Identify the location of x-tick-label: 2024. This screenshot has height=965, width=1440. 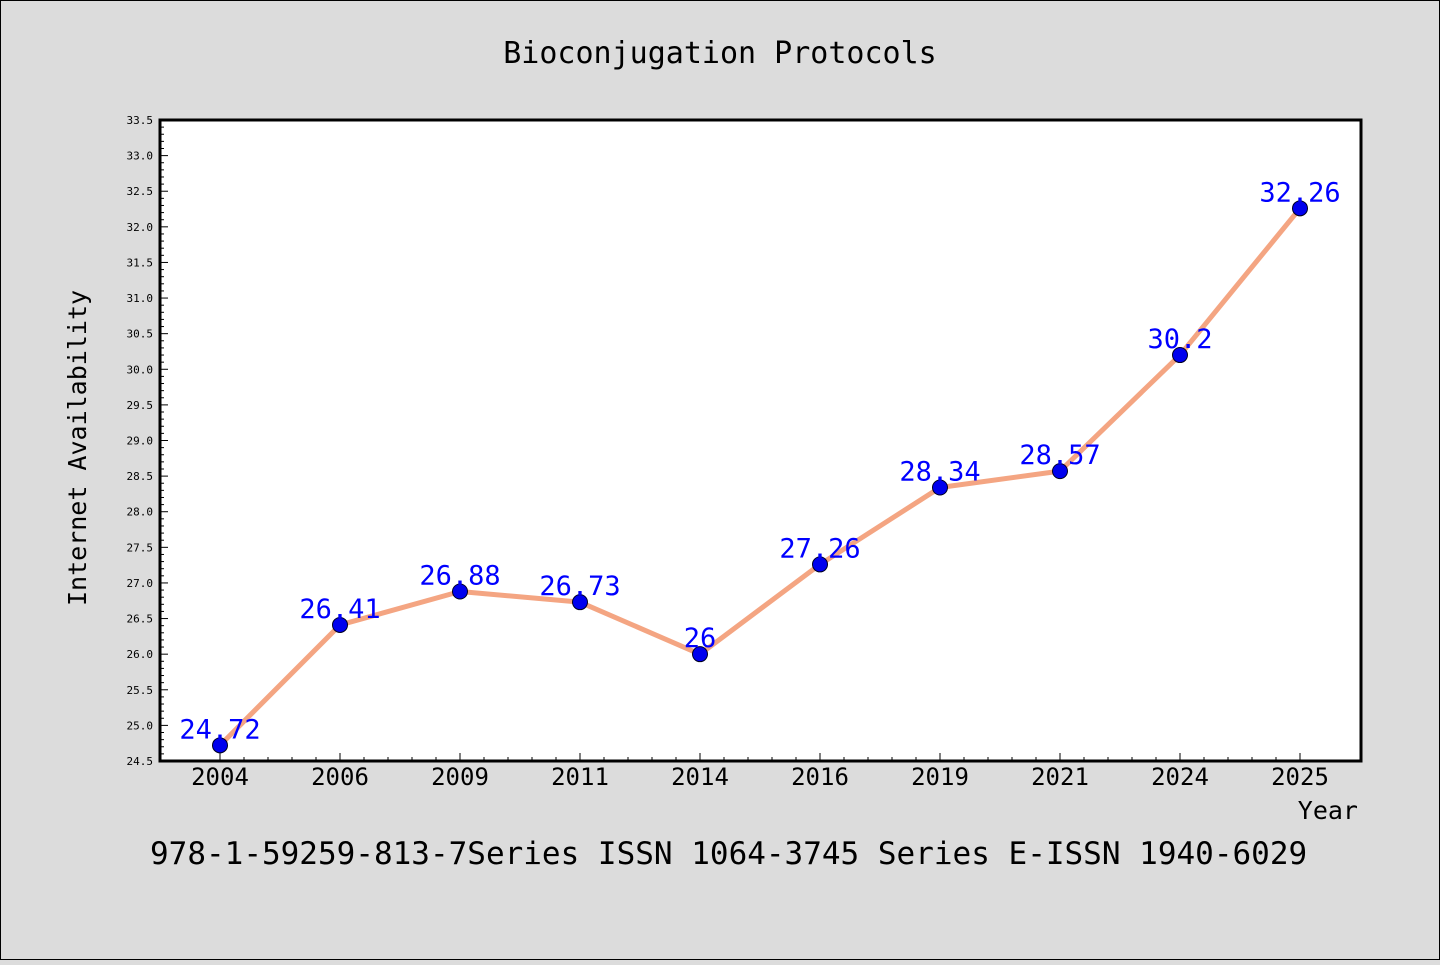
(1180, 777).